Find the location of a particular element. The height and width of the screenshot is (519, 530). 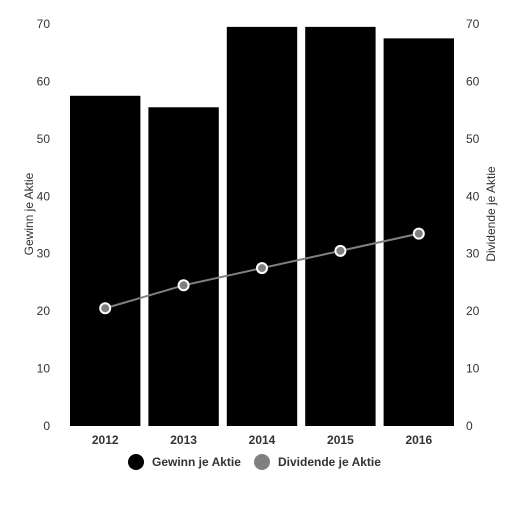

y-tick-right-30: 30 is located at coordinates (473, 254).